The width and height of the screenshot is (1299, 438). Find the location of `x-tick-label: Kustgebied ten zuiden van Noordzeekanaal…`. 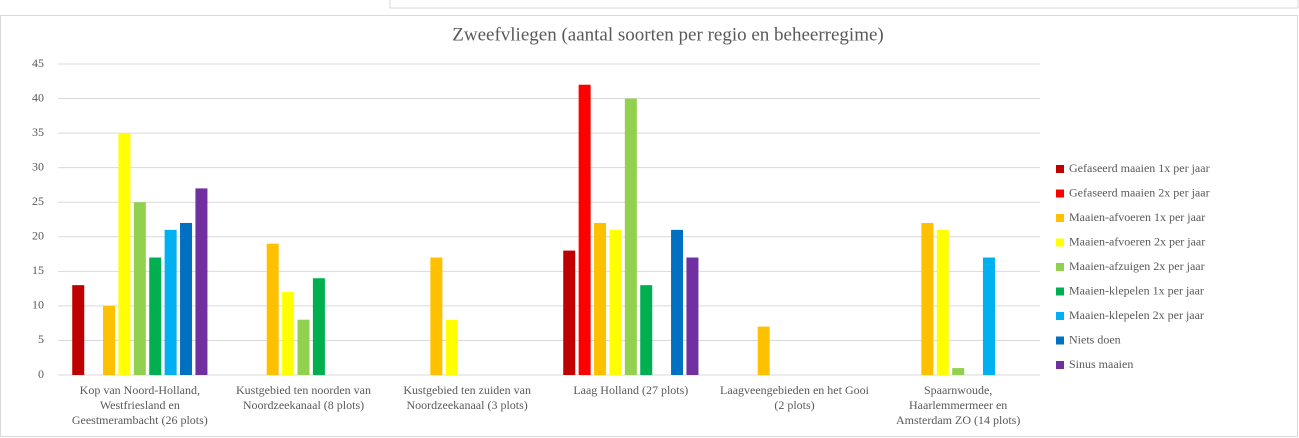

x-tick-label: Kustgebied ten zuiden van Noordzeekanaal… is located at coordinates (467, 397).